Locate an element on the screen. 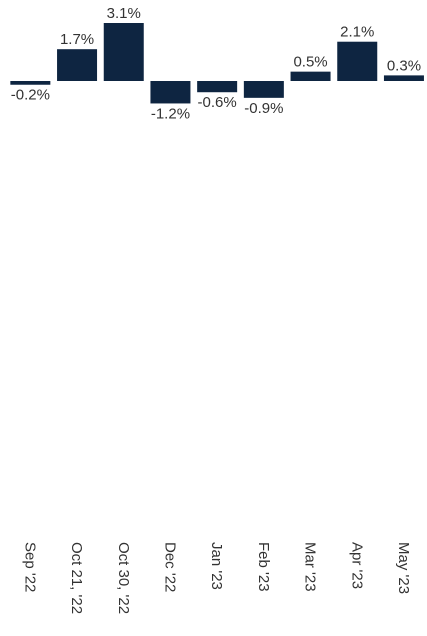 The height and width of the screenshot is (636, 427). value-label: 0.3% is located at coordinates (404, 65).